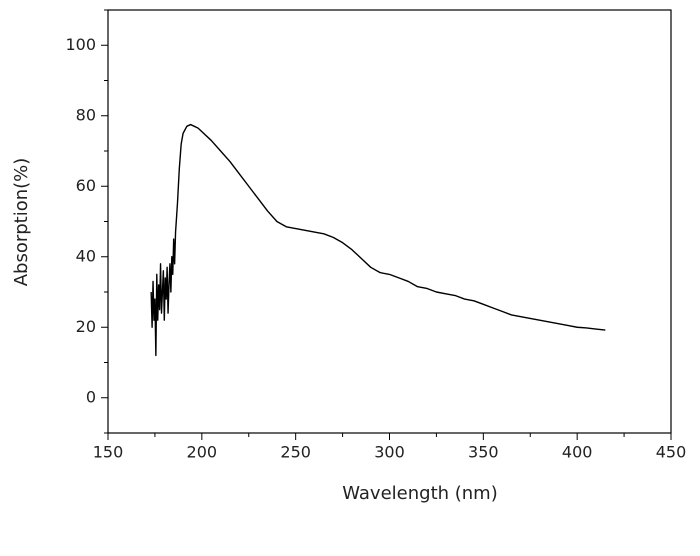  I want to click on y-tick-label: 80, so click(86, 114).